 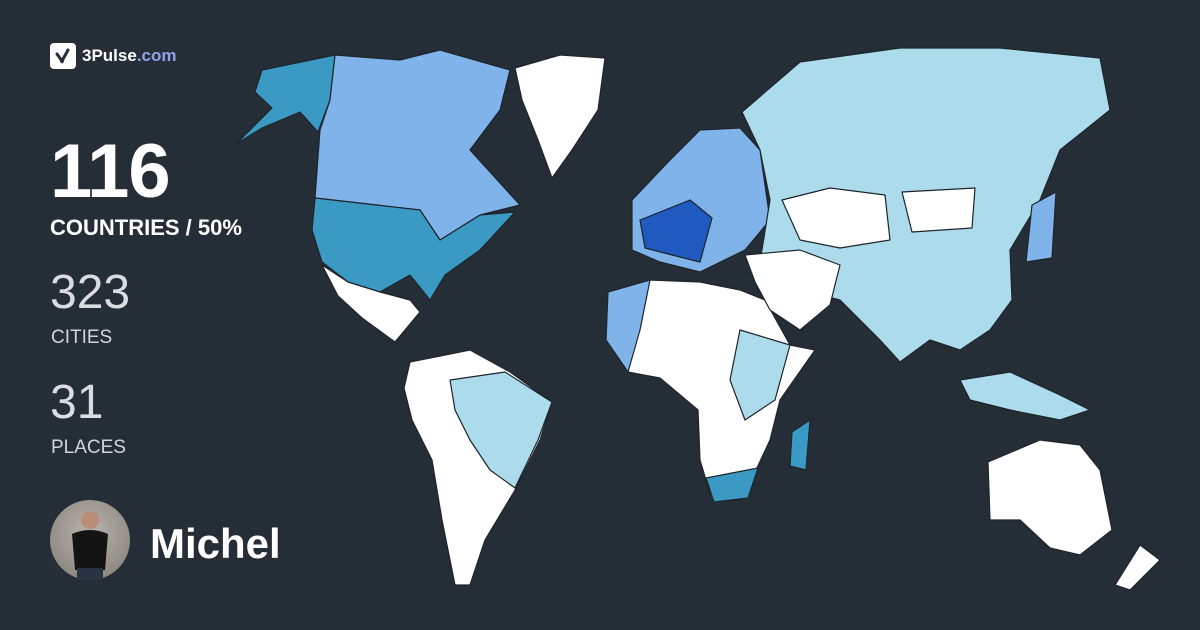 I want to click on countries-label: COUNTRIES / 50%, so click(x=146, y=227).